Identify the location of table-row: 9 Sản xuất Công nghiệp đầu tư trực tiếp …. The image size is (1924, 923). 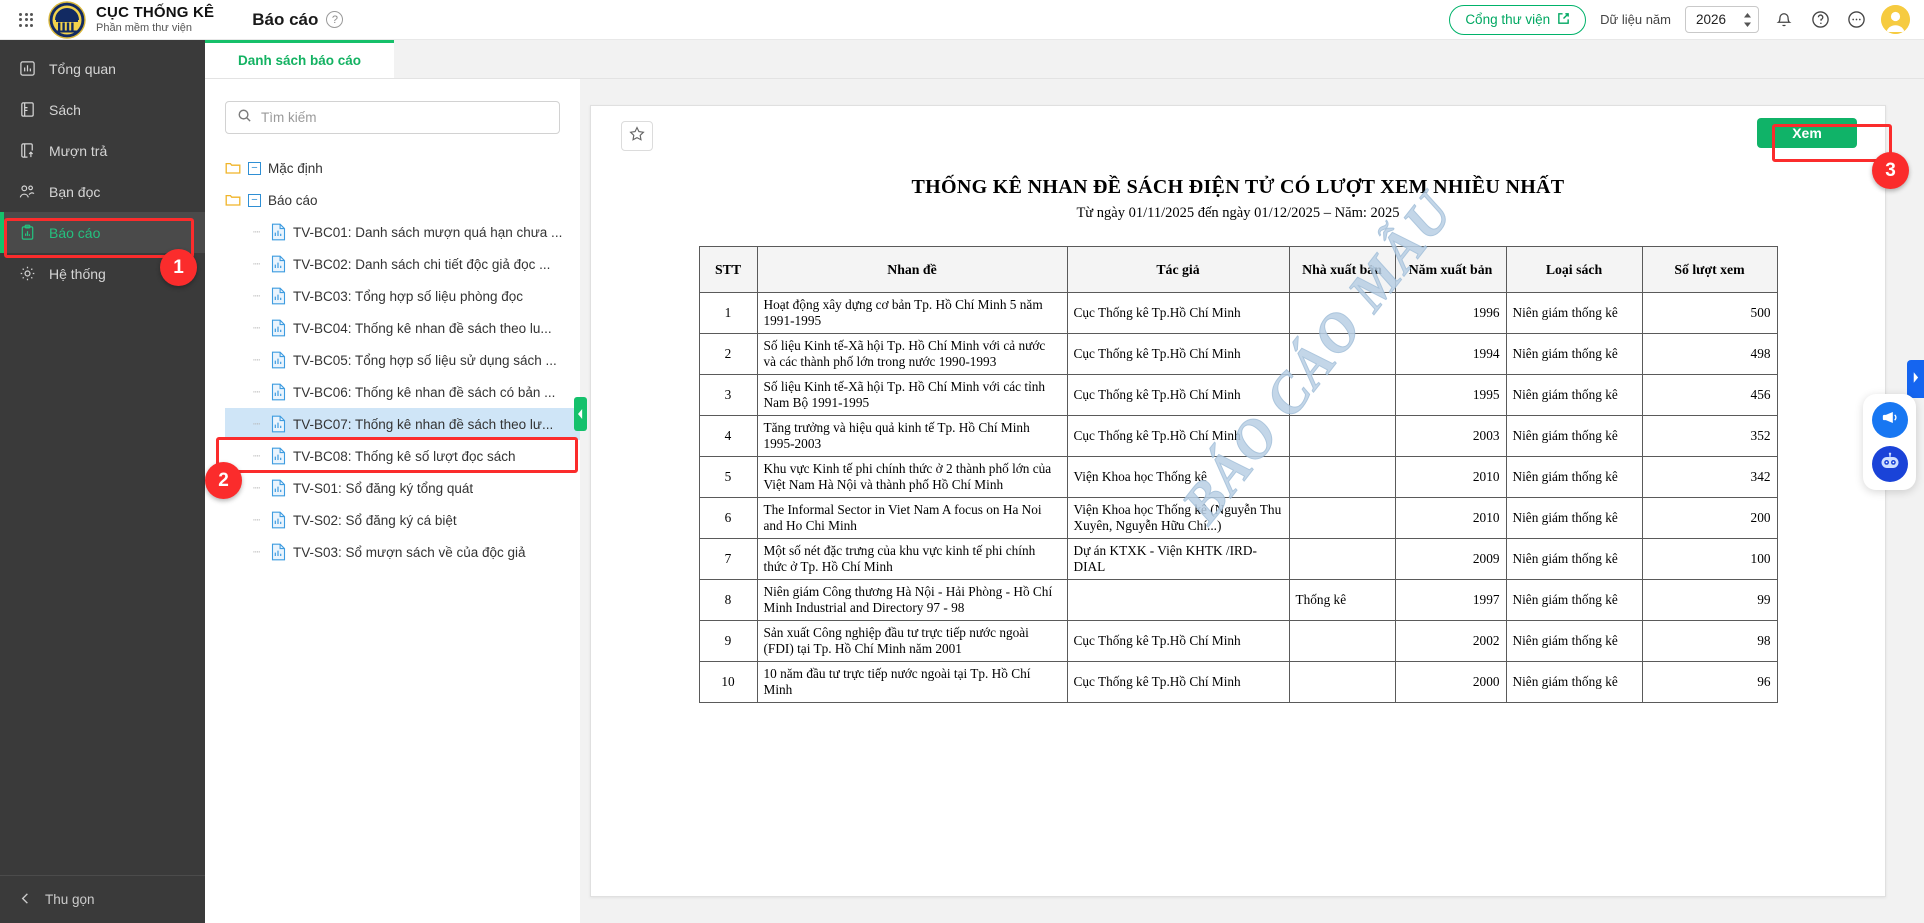
(1238, 641).